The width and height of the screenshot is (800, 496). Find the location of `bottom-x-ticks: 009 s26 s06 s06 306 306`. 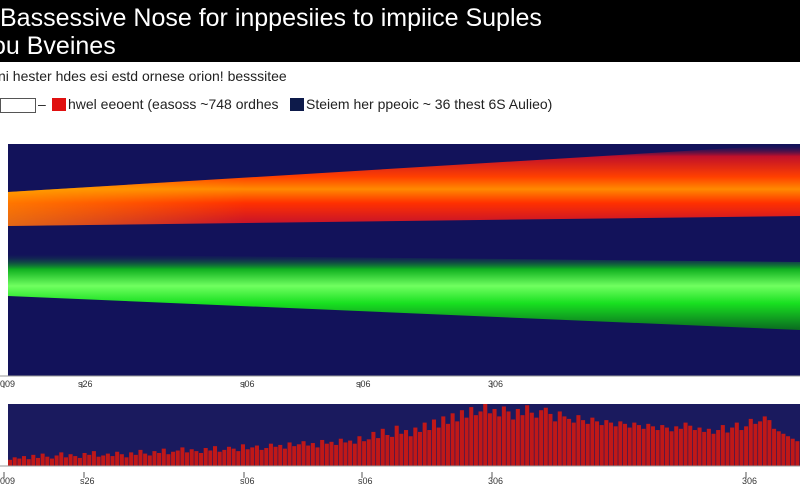

bottom-x-ticks: 009 s26 s06 s06 306 306 is located at coordinates (378, 479).